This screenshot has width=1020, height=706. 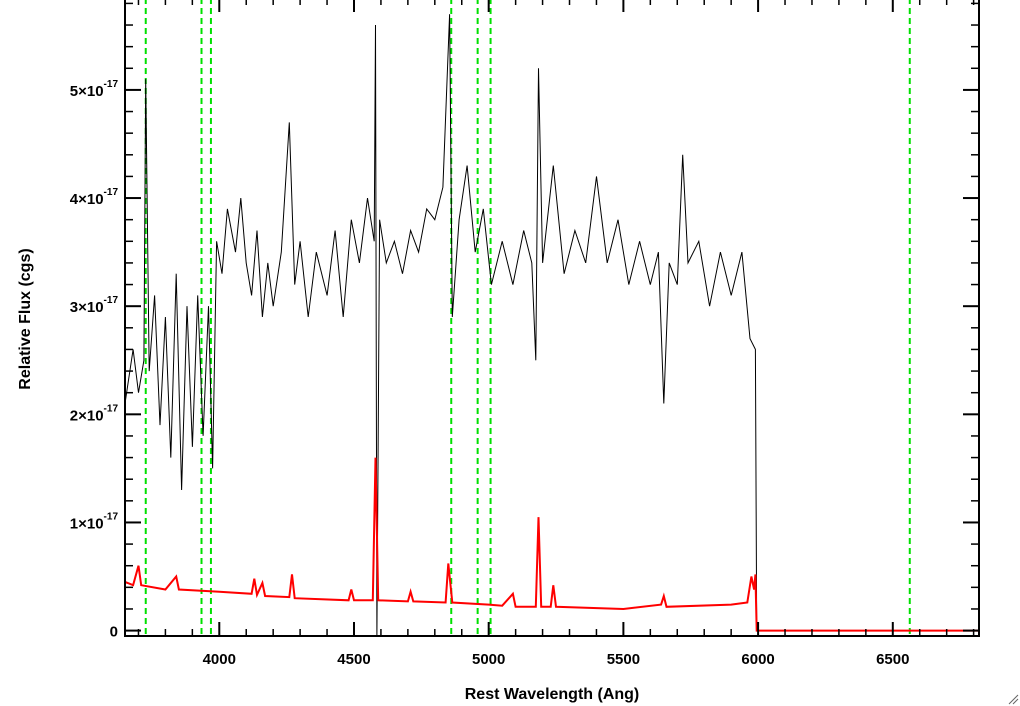 What do you see at coordinates (25, 318) in the screenshot?
I see `y-axis-title: Relative Flux (cgs)` at bounding box center [25, 318].